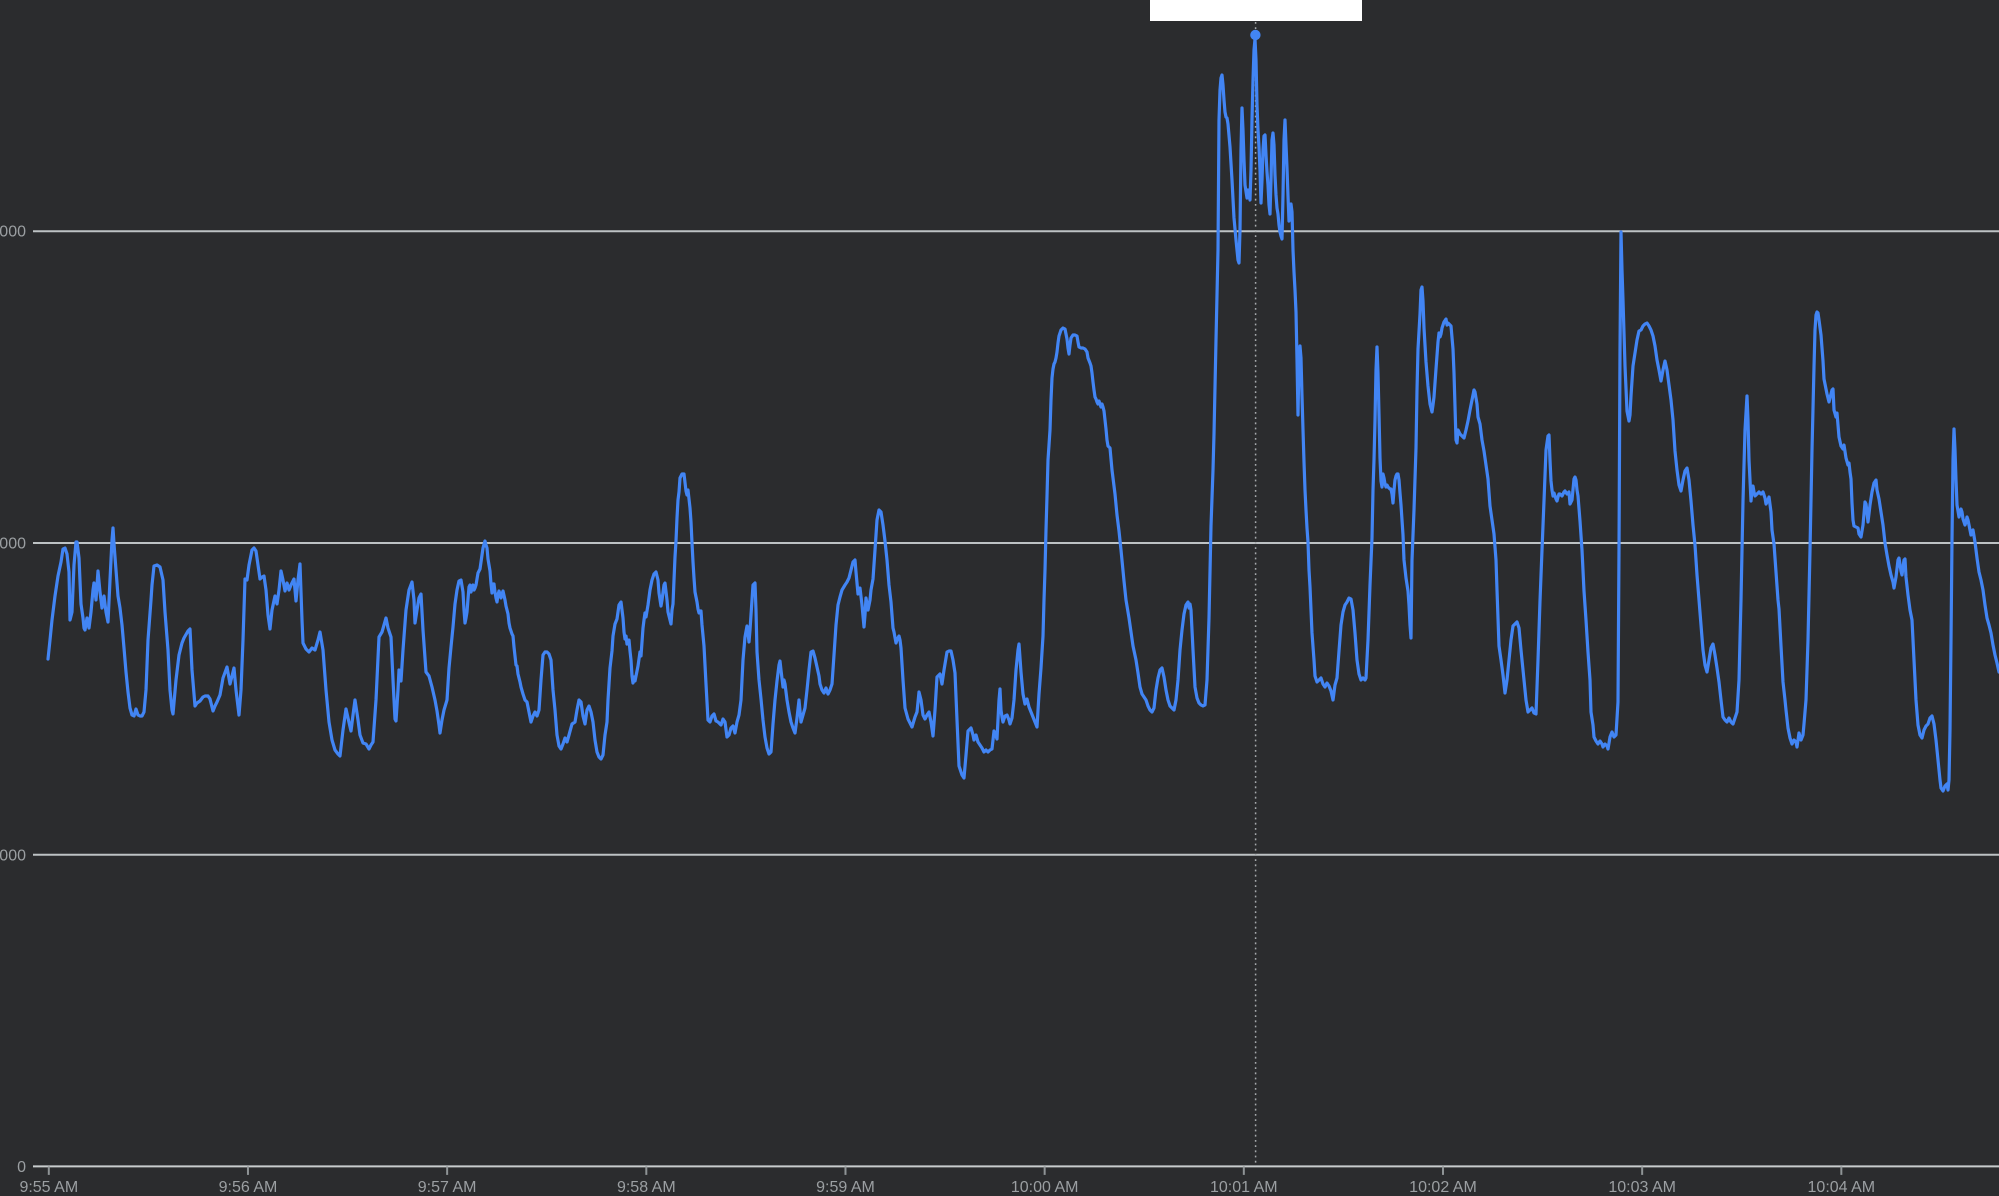 The height and width of the screenshot is (1196, 1999). Describe the element at coordinates (13, 544) in the screenshot. I see `svg-text: 10,000` at that location.